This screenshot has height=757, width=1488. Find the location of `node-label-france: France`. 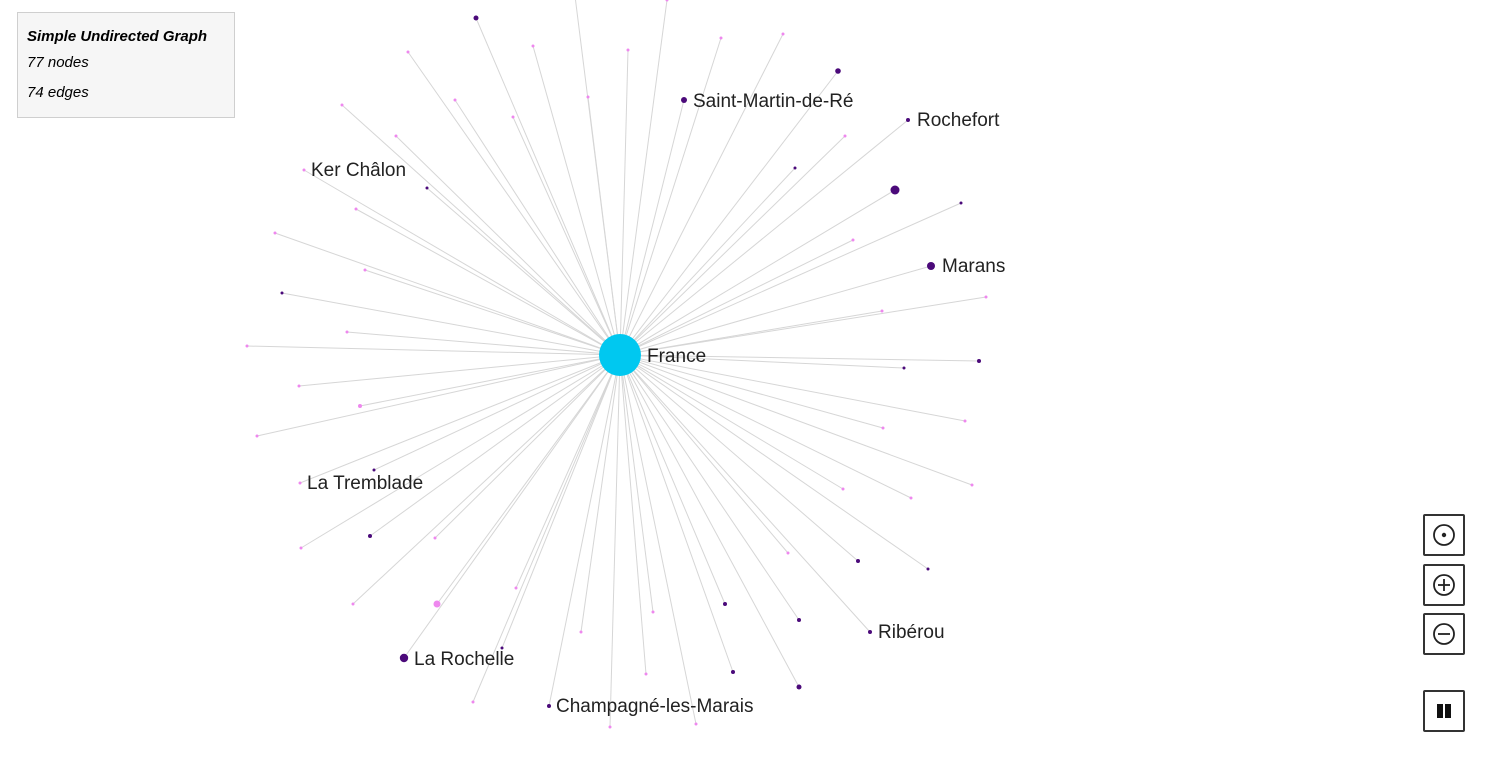

node-label-france: France is located at coordinates (676, 356).